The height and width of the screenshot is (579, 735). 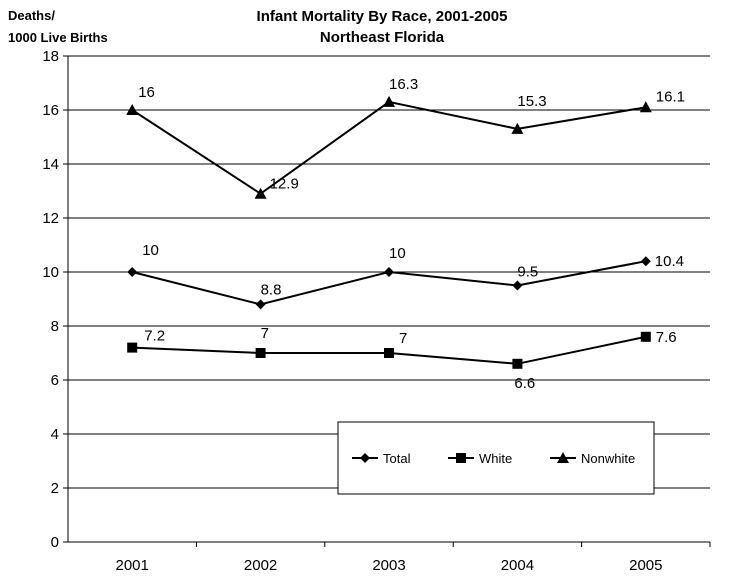 I want to click on legend: Total White Nonwhite, so click(x=496, y=458).